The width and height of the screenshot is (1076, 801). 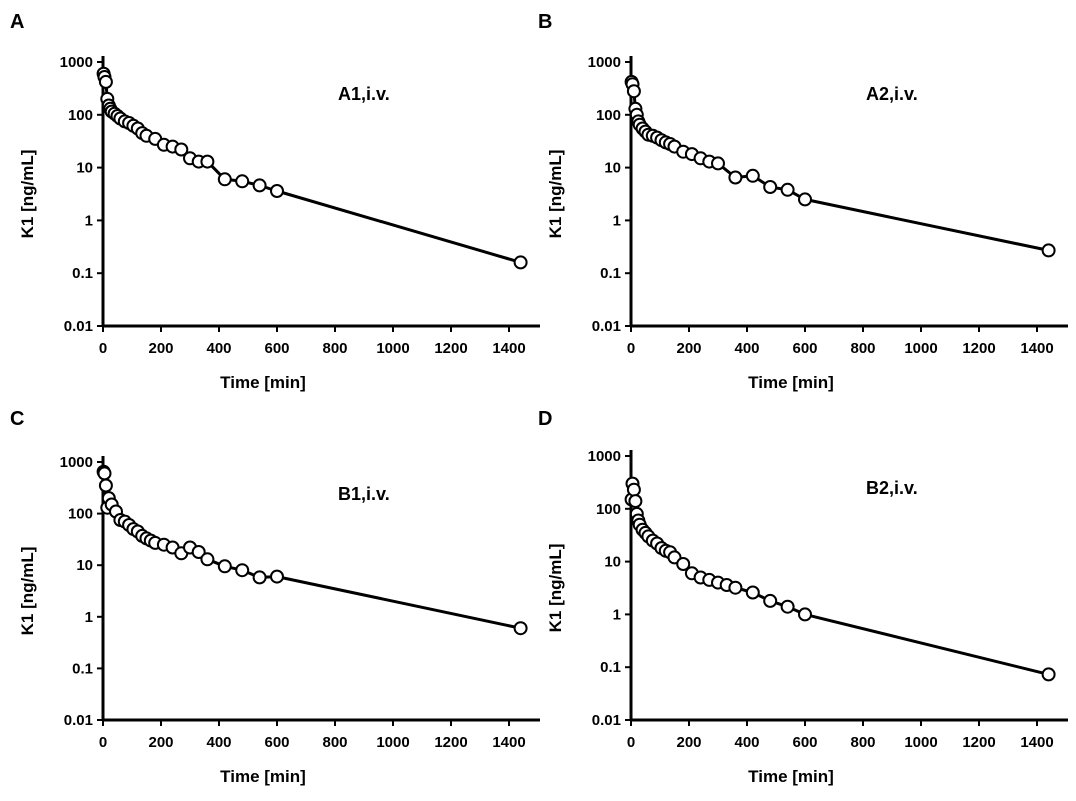 What do you see at coordinates (17, 22) in the screenshot?
I see `panel-letter: A` at bounding box center [17, 22].